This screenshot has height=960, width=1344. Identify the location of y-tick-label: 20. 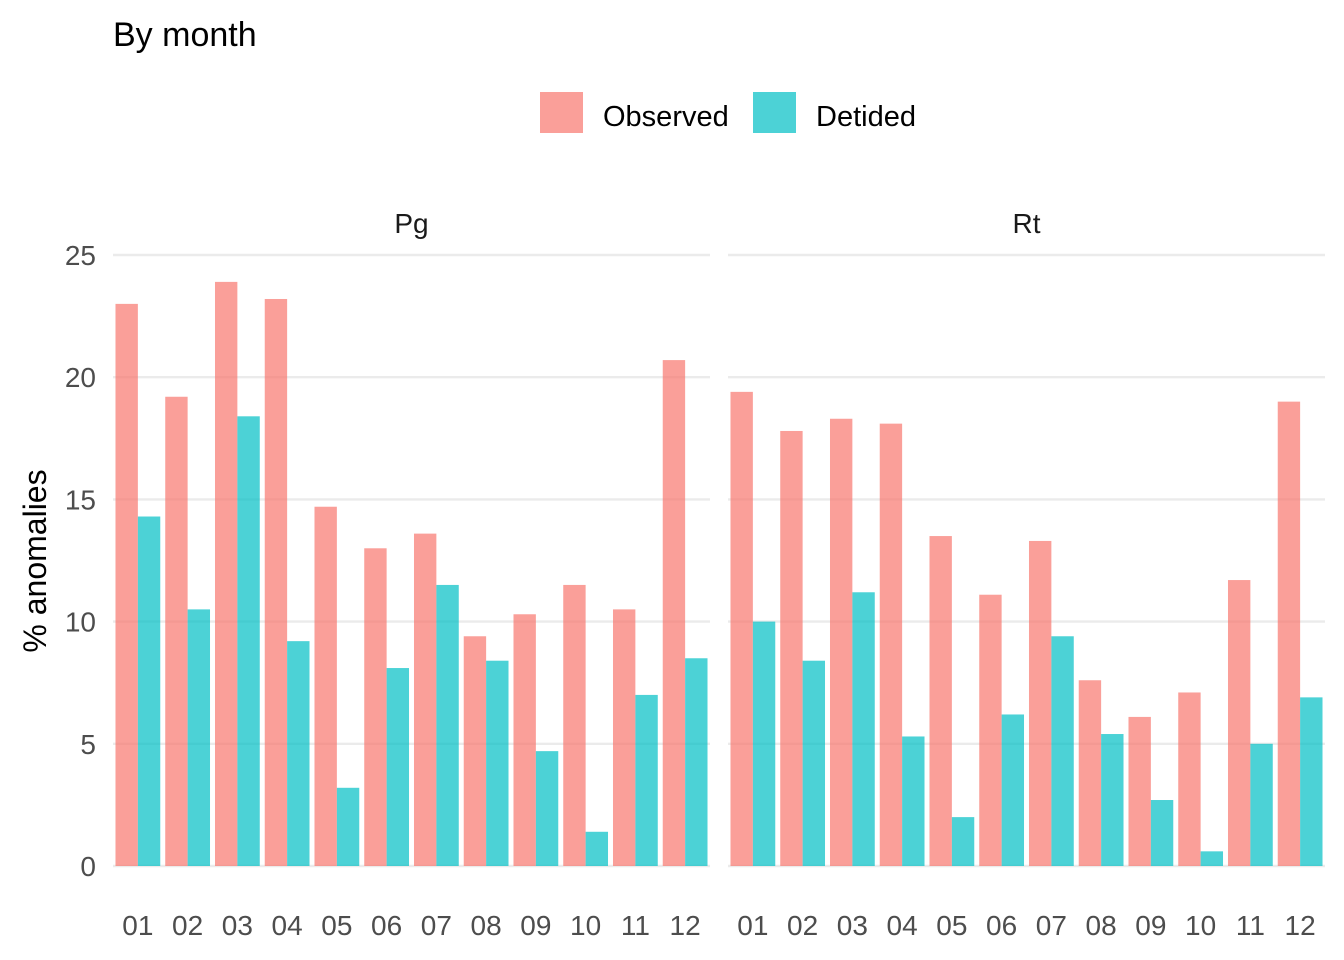
(80, 377).